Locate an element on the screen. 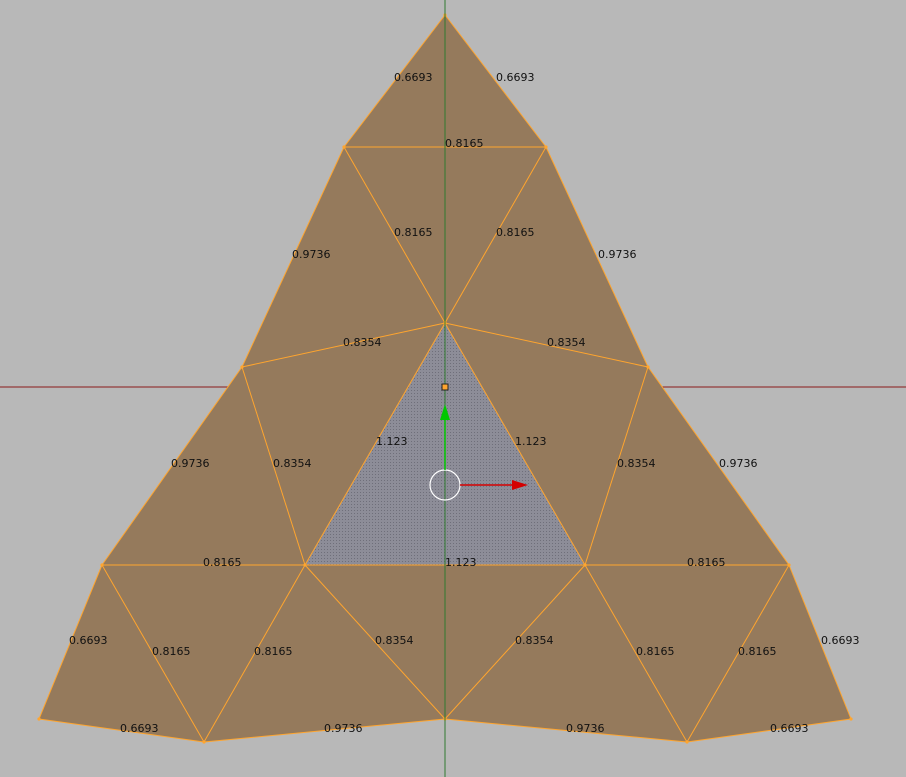 The image size is (906, 777). gizmo-y-arrow-icon is located at coordinates (445, 412).